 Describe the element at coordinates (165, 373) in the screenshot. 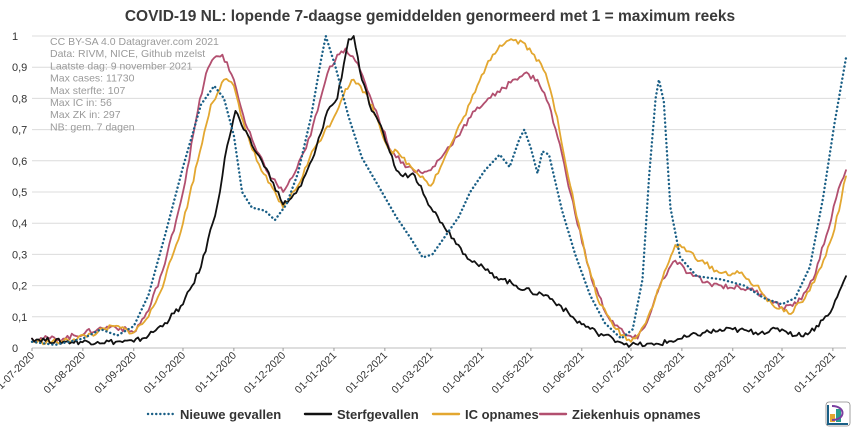

I see `x-tick-label: 01-10-2020` at that location.